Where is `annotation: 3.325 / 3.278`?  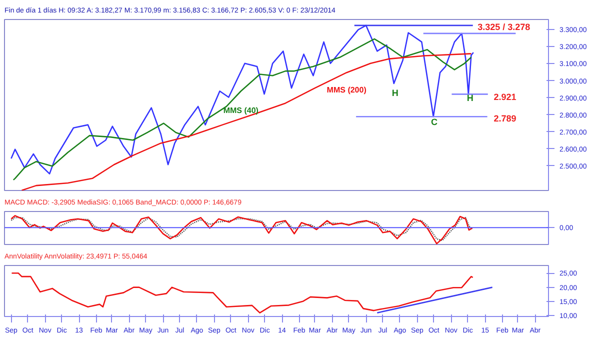 annotation: 3.325 / 3.278 is located at coordinates (504, 27).